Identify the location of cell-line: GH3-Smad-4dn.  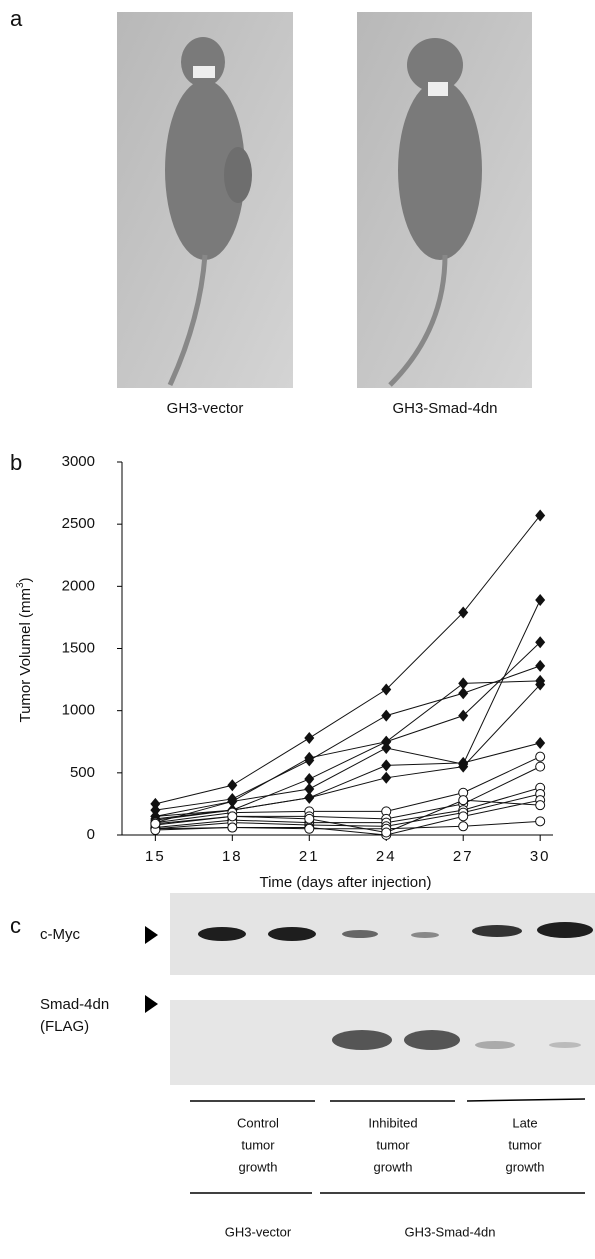
(449, 1231).